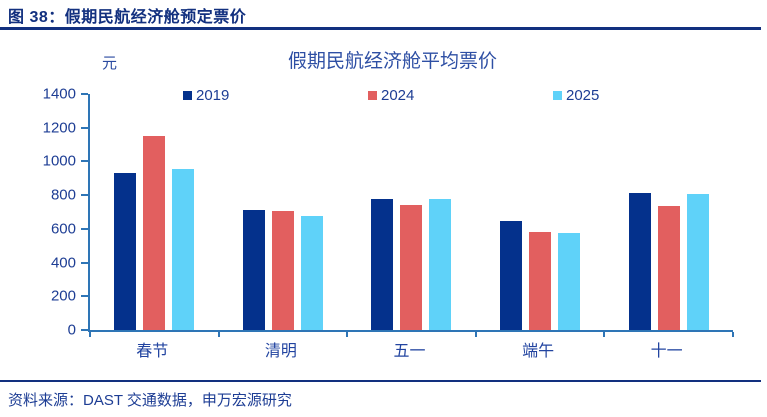 This screenshot has width=767, height=417. Describe the element at coordinates (127, 17) in the screenshot. I see `figure-caption: 图 38：假期民航经济舱预定票价` at that location.